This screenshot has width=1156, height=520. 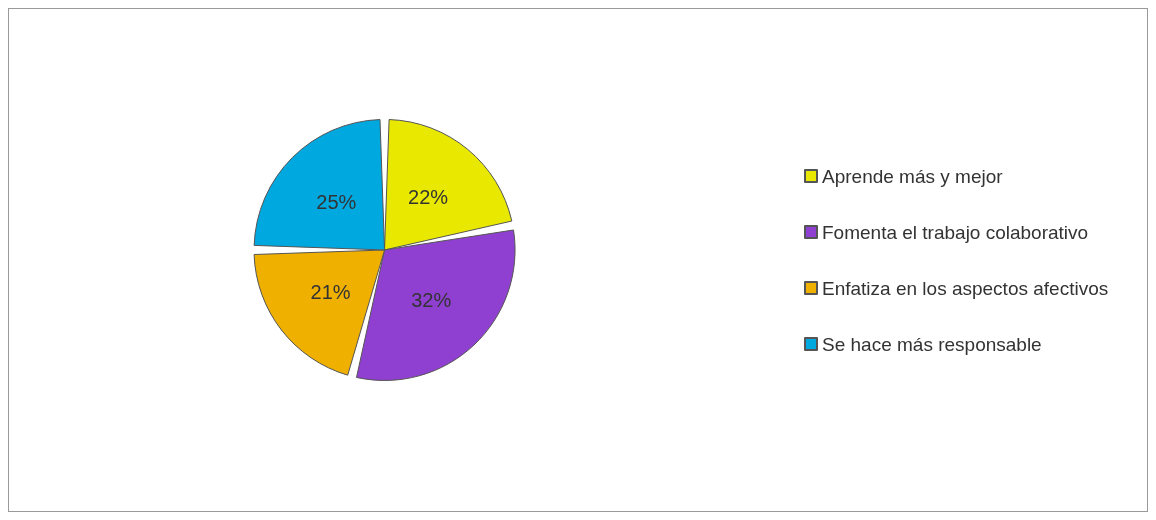 What do you see at coordinates (336, 201) in the screenshot?
I see `data-label: 25%` at bounding box center [336, 201].